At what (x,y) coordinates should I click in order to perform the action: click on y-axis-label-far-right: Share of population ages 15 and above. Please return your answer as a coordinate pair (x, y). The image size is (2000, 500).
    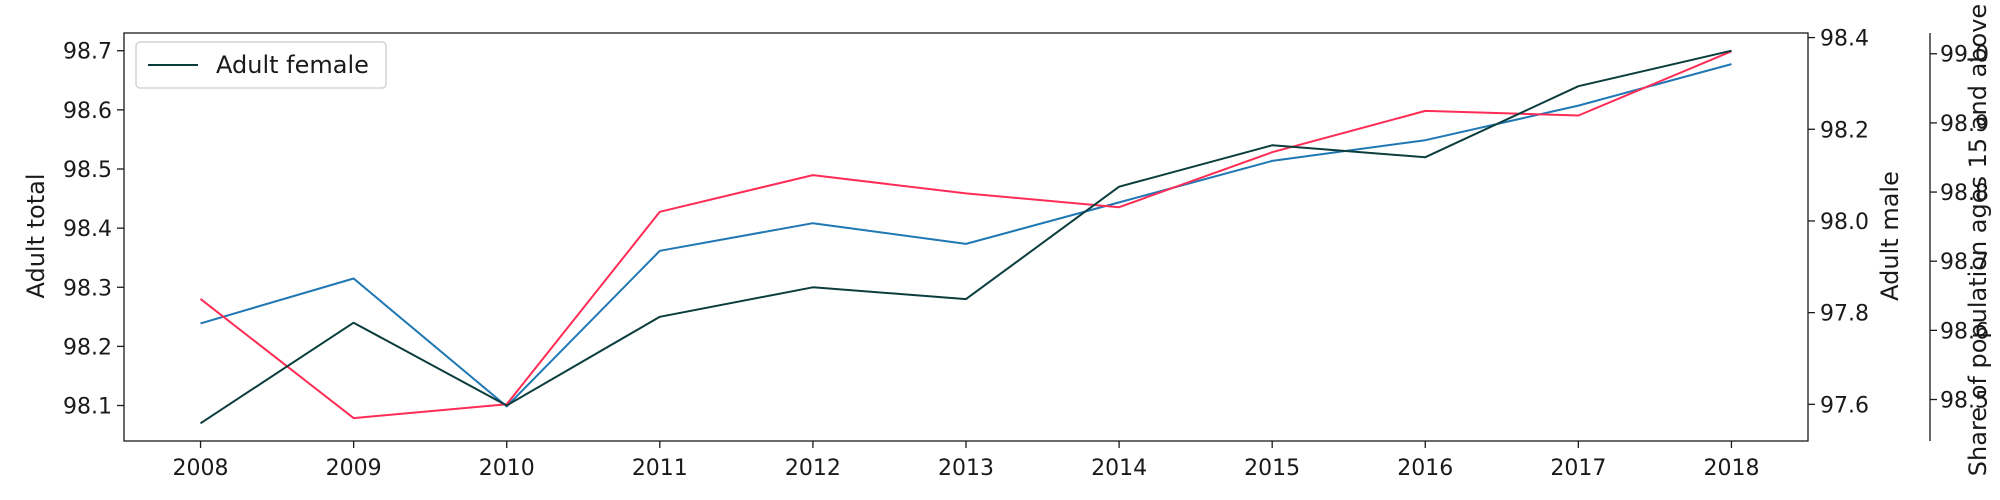
    Looking at the image, I should click on (1978, 240).